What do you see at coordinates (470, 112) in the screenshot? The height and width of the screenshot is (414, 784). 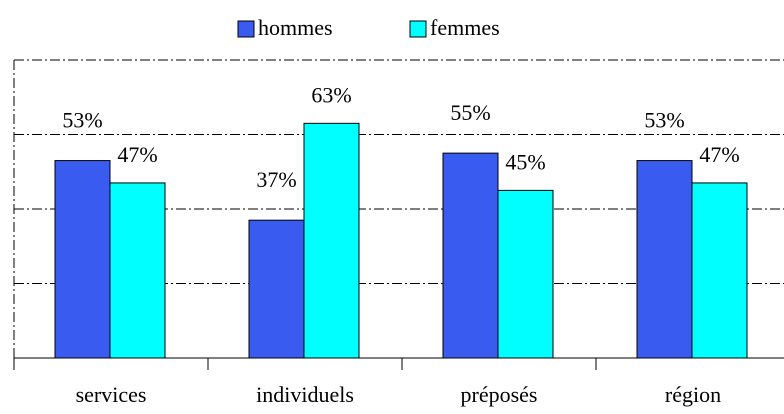 I see `value-label: 55%` at bounding box center [470, 112].